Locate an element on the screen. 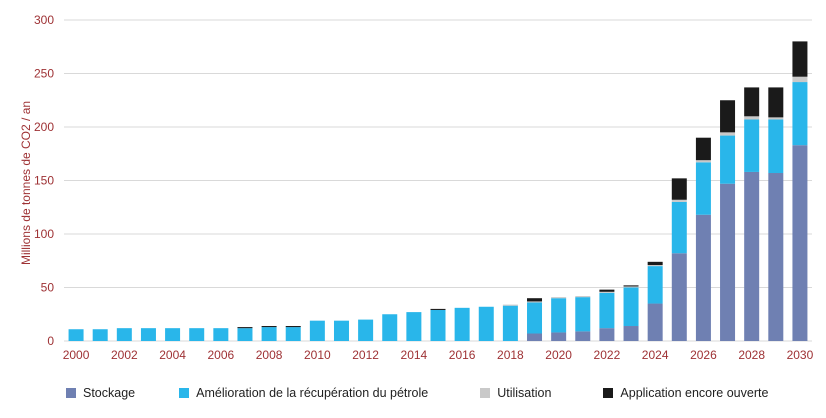 Image resolution: width=826 pixels, height=418 pixels. bar-segment-2030-s3 is located at coordinates (800, 59).